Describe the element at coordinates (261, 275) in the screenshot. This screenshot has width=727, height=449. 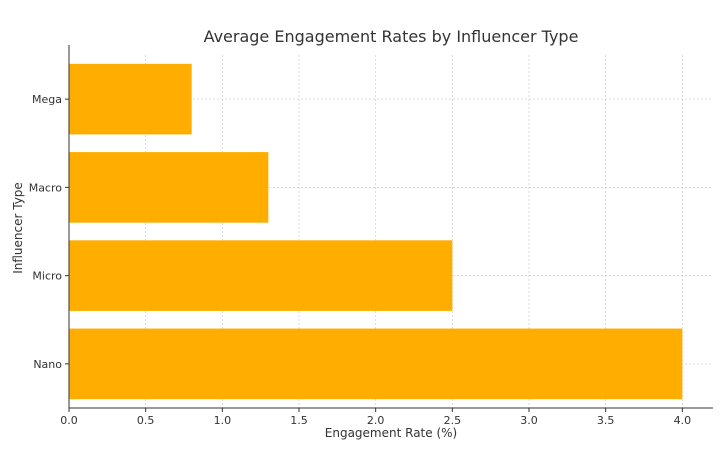
I see `bar-micro` at that location.